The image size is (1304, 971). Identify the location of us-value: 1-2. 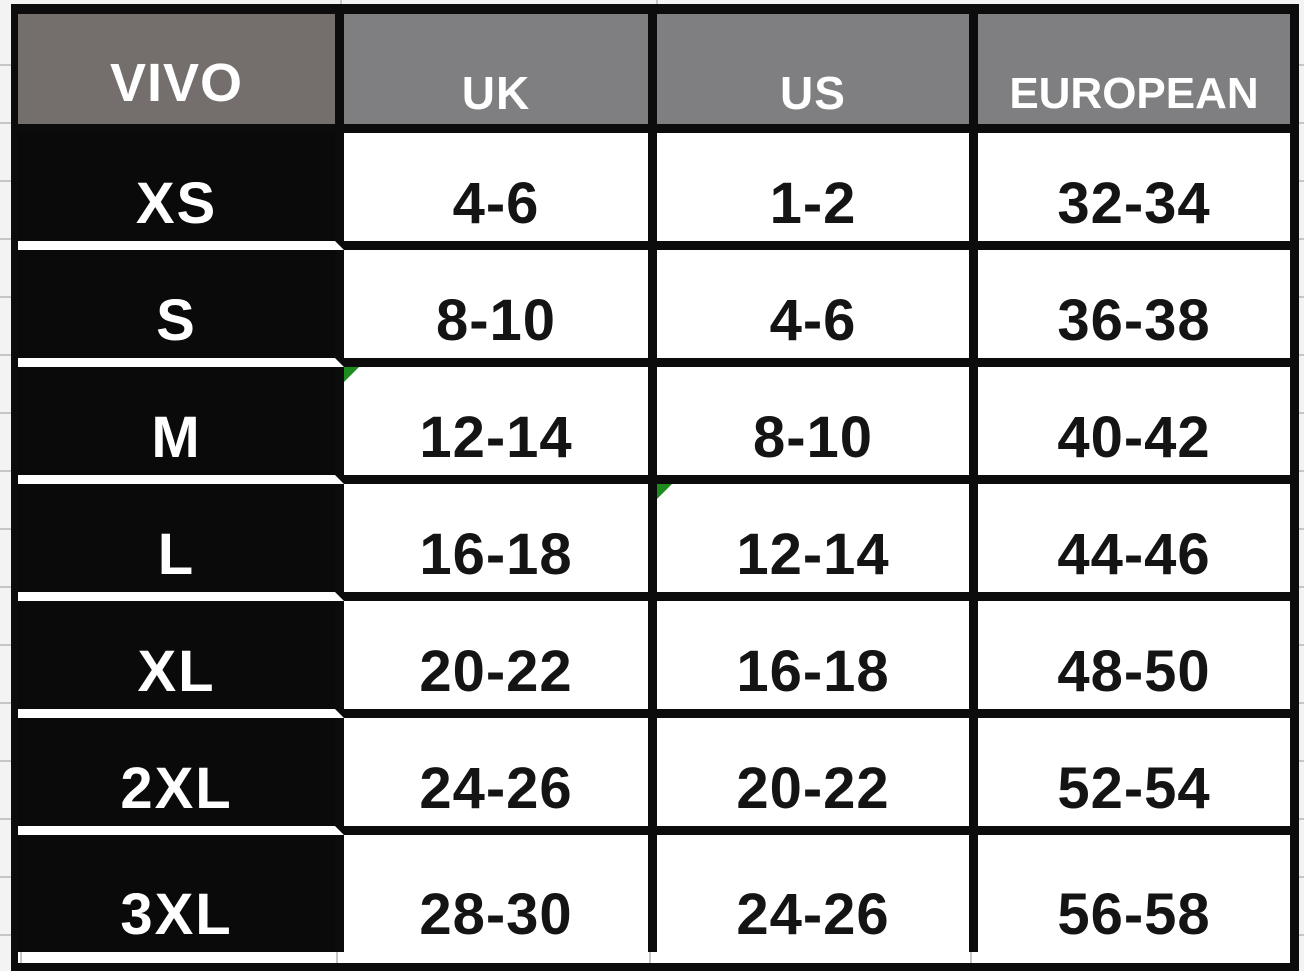
(813, 203).